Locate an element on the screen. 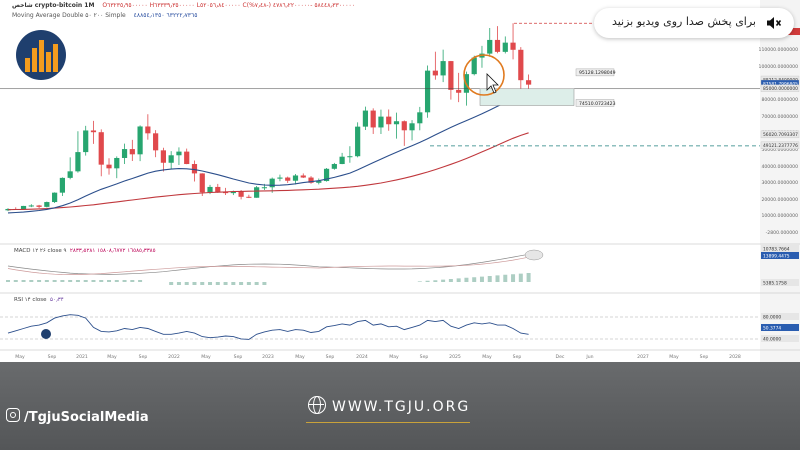  sound-prompt: برای پخش صدا روی ویدیو بزنید is located at coordinates (694, 23).